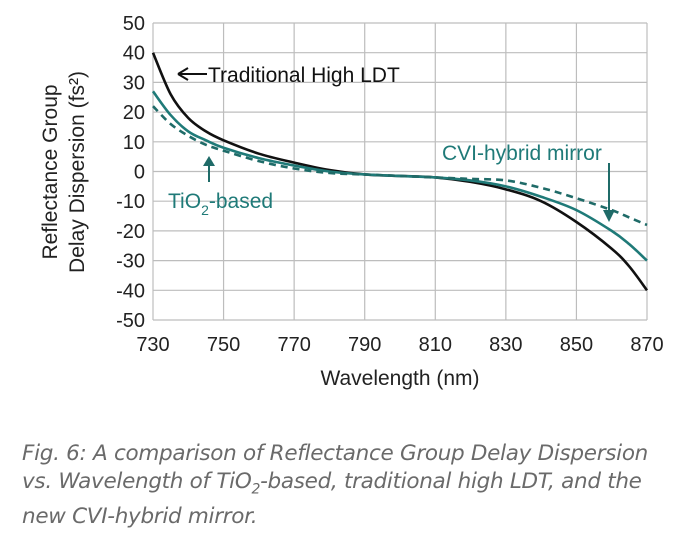  What do you see at coordinates (134, 24) in the screenshot?
I see `y-tick-label: 50` at bounding box center [134, 24].